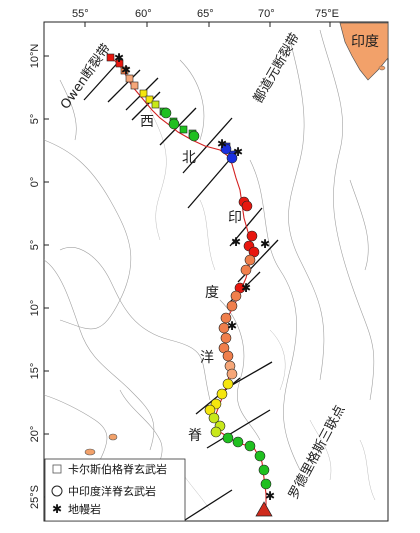 This screenshot has height=533, width=420. Describe the element at coordinates (189, 158) in the screenshot. I see `ridge-char-bei: 北` at that location.